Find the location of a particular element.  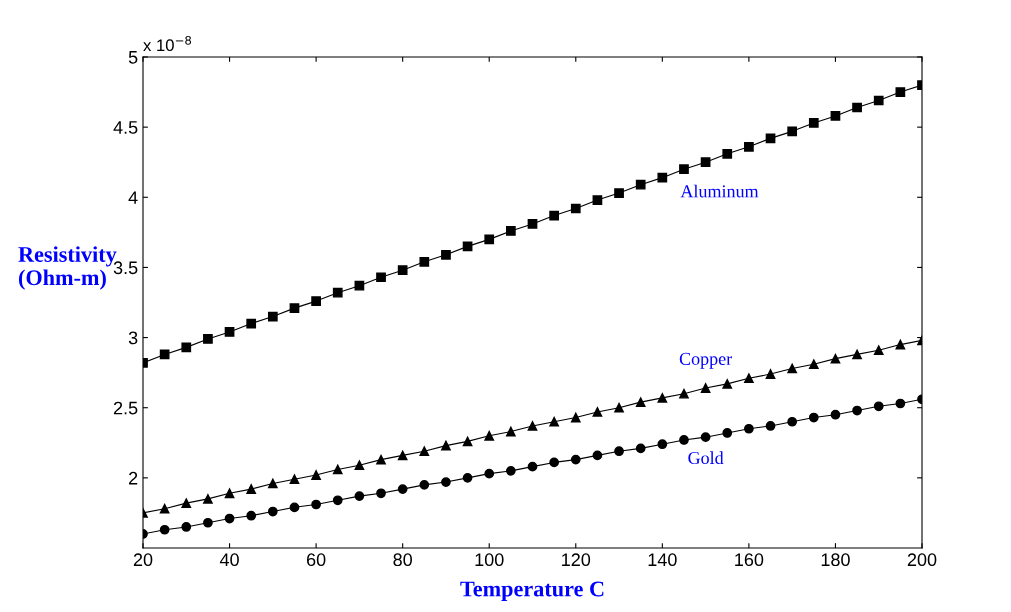

text: x 10$^{−8}$ is located at coordinates (167, 43).